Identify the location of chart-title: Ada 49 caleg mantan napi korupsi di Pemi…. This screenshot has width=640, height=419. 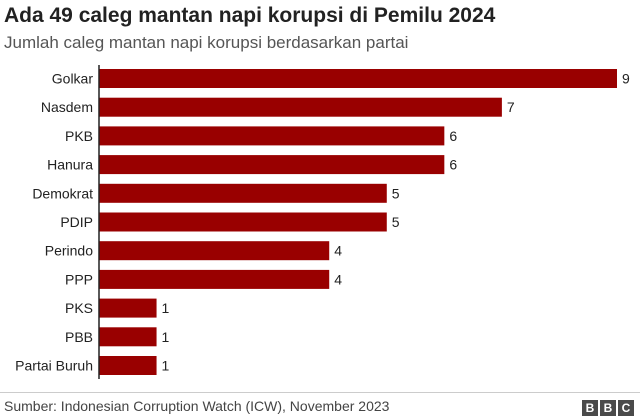
(250, 15).